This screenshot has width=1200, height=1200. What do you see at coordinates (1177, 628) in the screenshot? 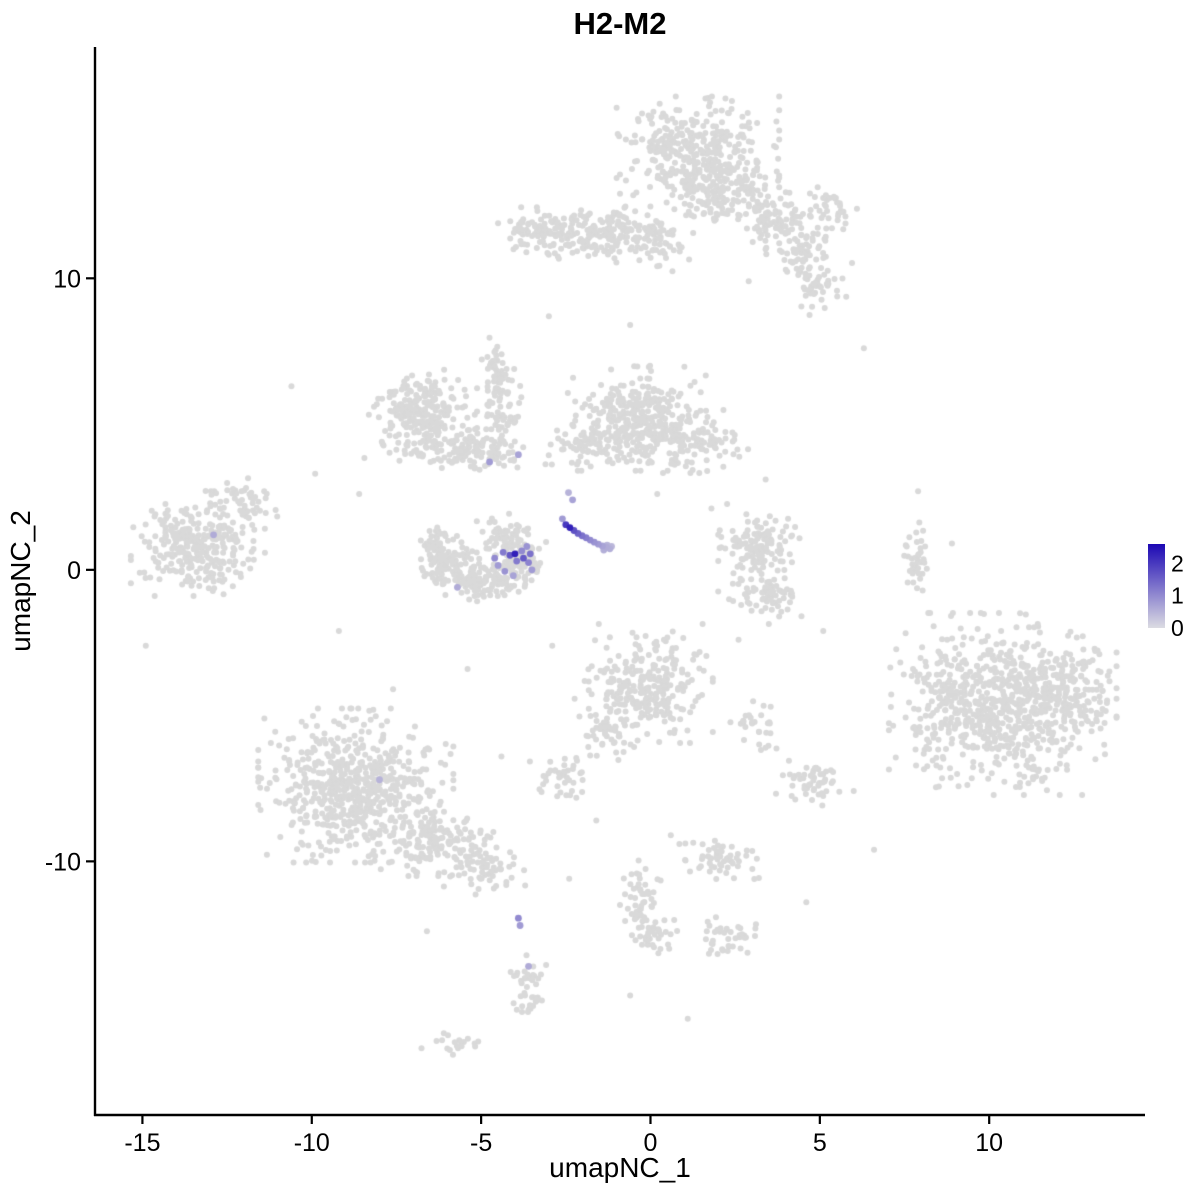
I see `legend-tick-label: 0` at bounding box center [1177, 628].